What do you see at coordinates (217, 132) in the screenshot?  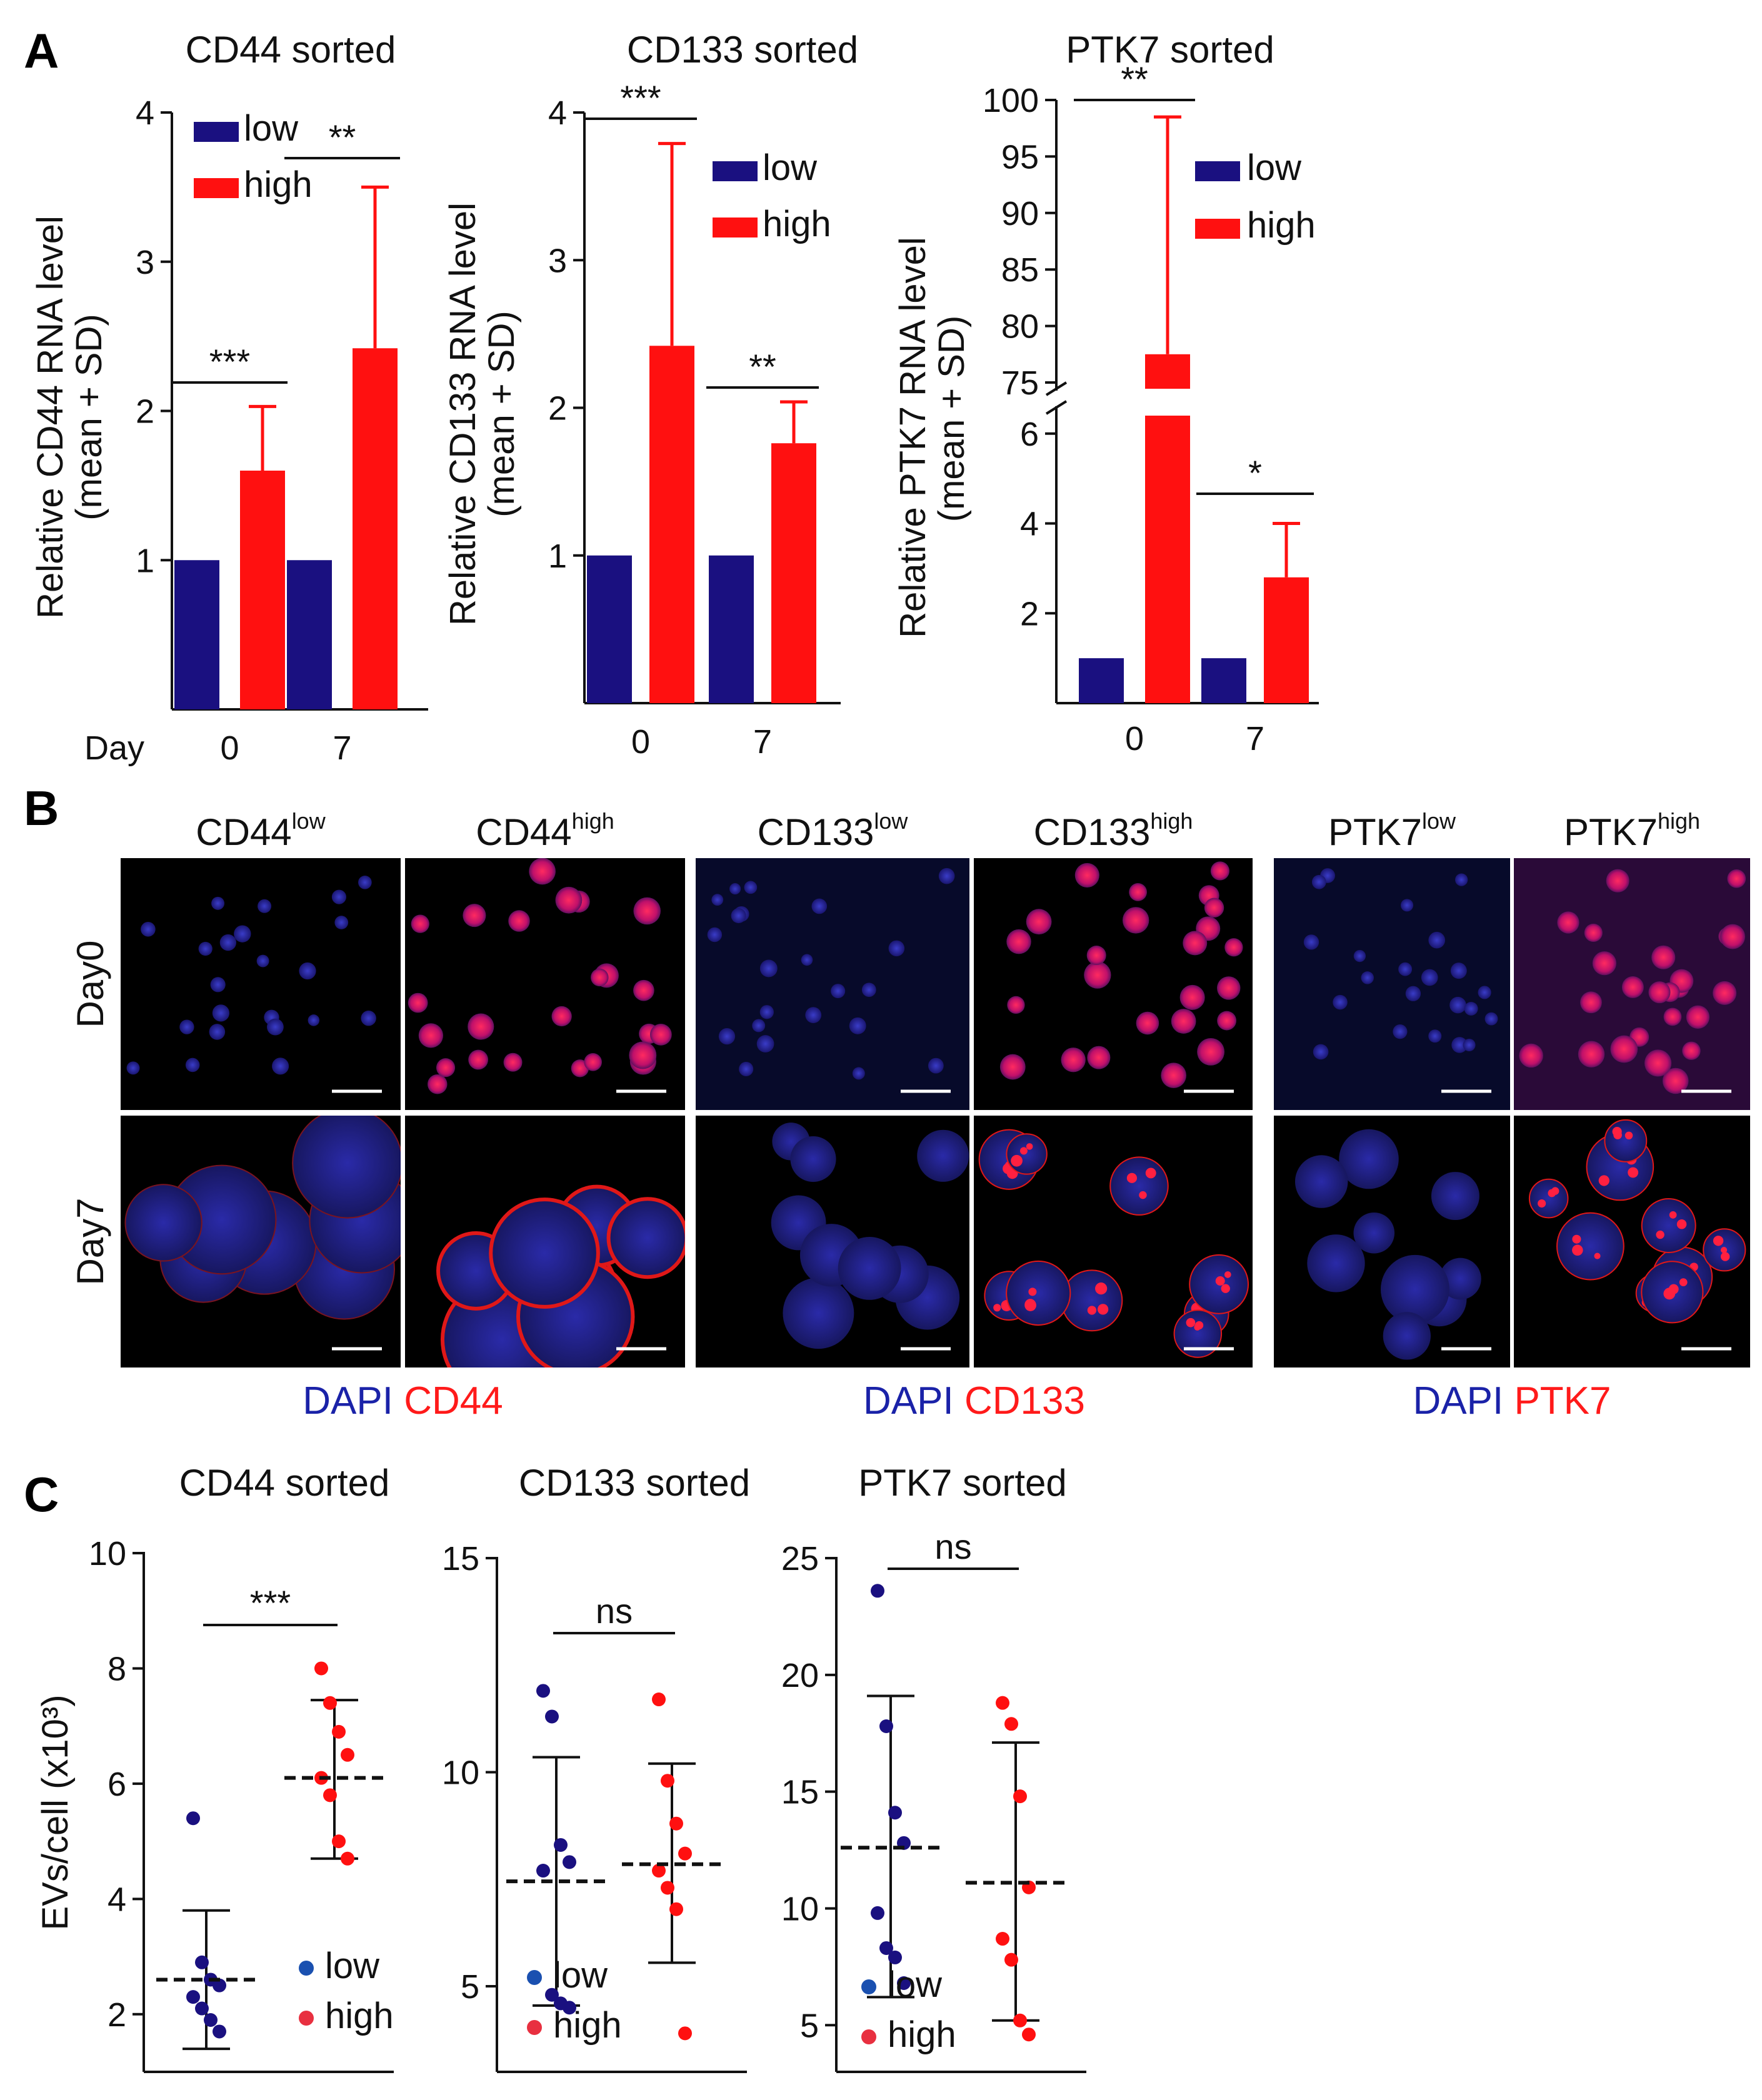 I see `legend-swatch-low` at bounding box center [217, 132].